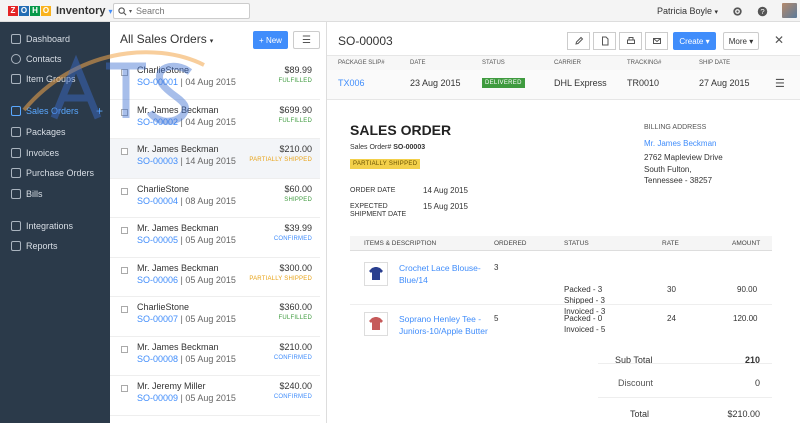 This screenshot has height=423, width=800. Describe the element at coordinates (55, 59) in the screenshot. I see `sidebar-item-contacts: Contacts` at that location.